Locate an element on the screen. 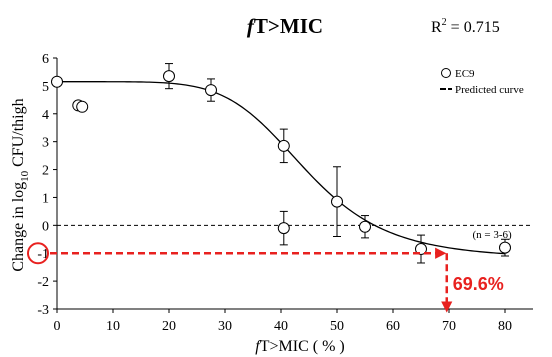 Image resolution: width=552 pixels, height=357 pixels. title-rest: T>MIC is located at coordinates (288, 26).